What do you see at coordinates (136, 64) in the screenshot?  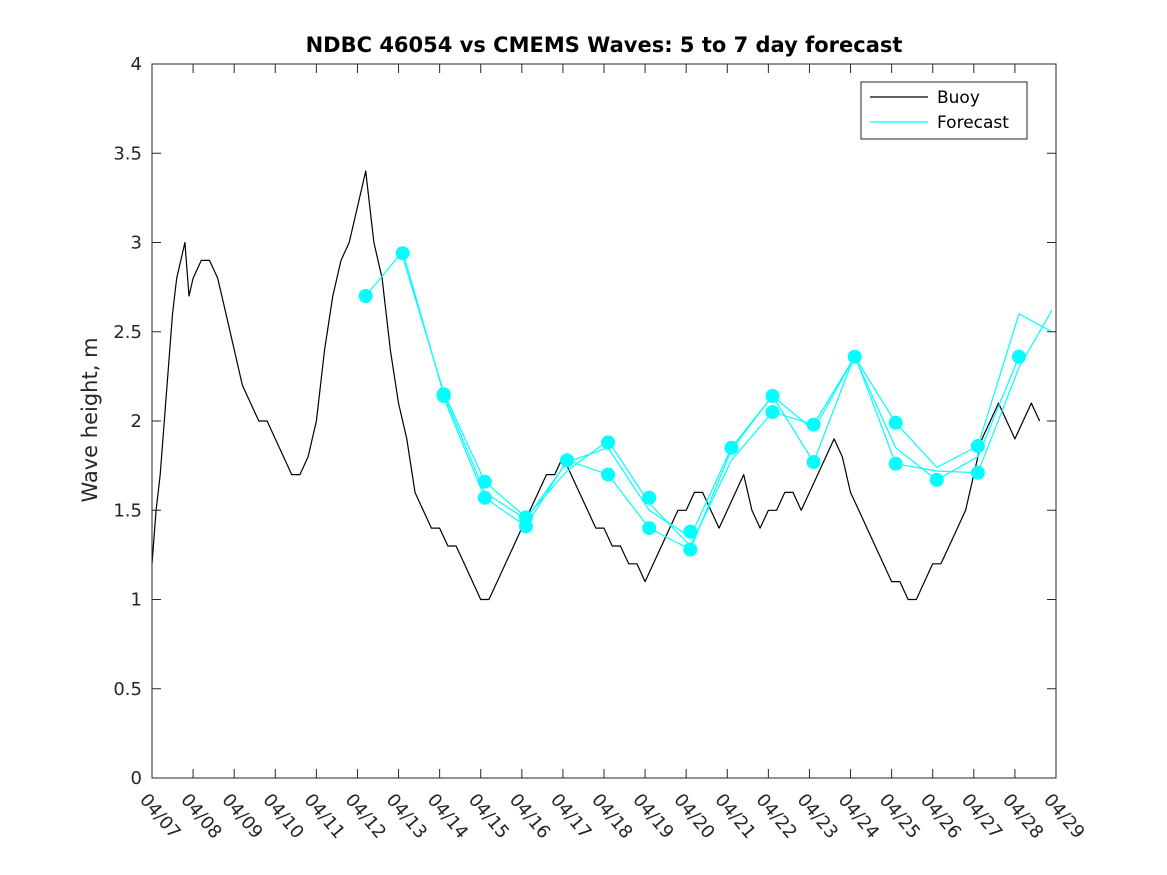 I see `y-tick-label: 4` at bounding box center [136, 64].